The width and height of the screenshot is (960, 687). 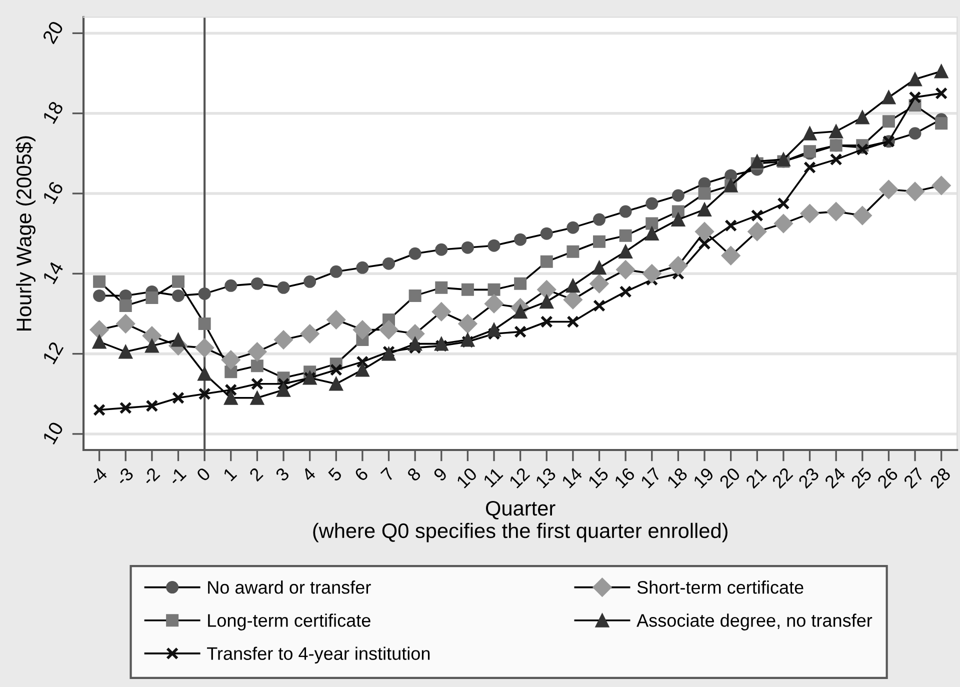 I want to click on legend-label: No award or transfer, so click(x=289, y=587).